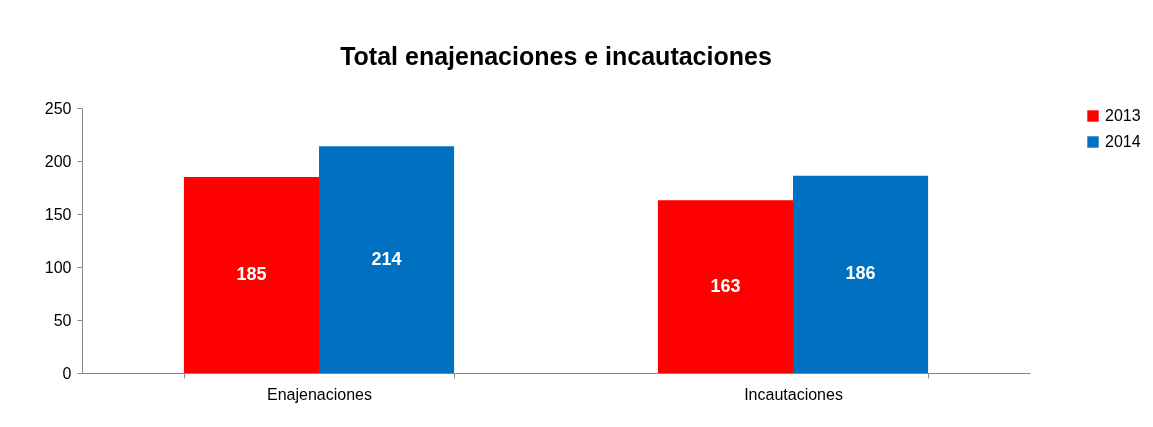 The image size is (1153, 427). I want to click on y-tick-label: 200, so click(58, 161).